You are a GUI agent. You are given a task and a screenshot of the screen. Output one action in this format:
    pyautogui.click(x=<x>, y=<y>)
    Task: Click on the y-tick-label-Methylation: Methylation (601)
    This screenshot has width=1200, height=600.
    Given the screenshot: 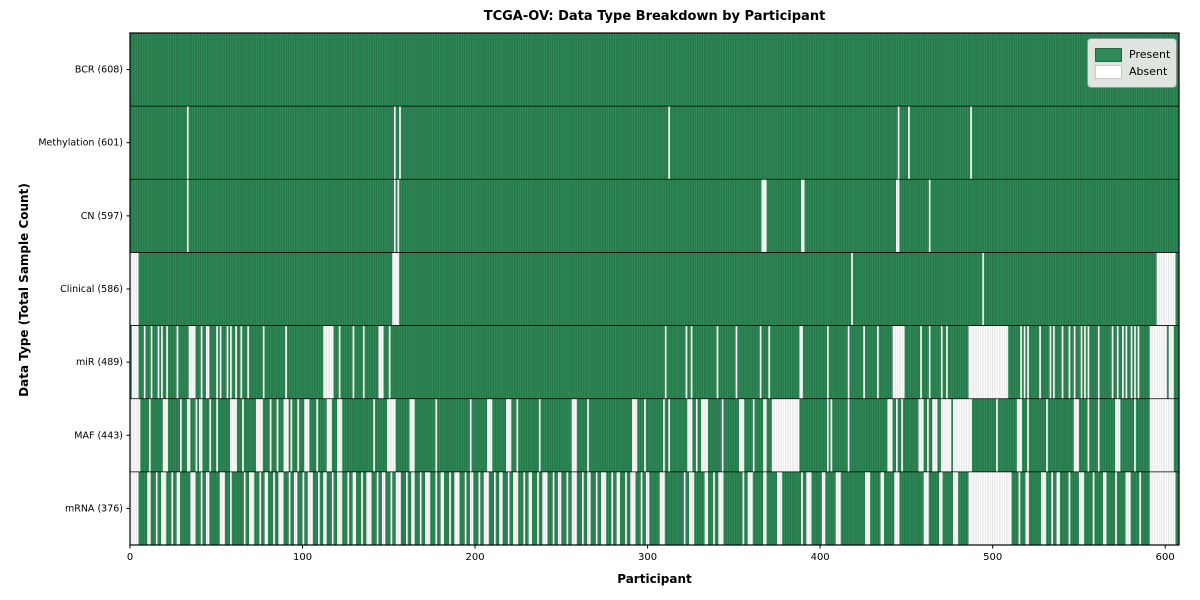 What is the action you would take?
    pyautogui.click(x=80, y=143)
    